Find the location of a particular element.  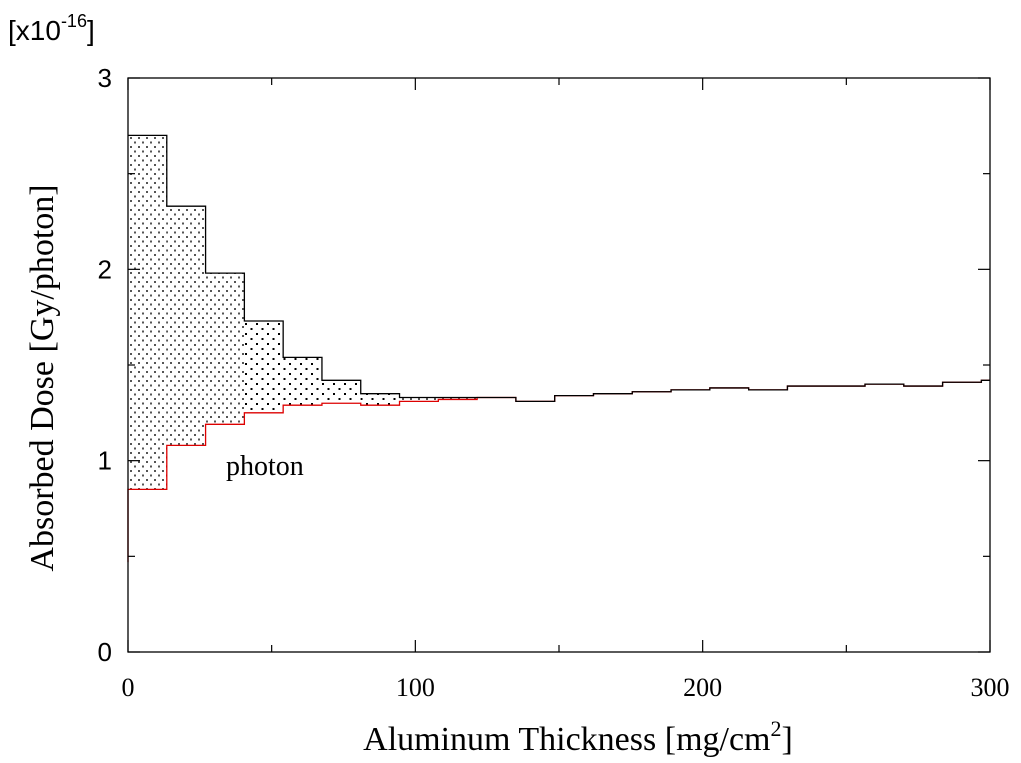

y-tick-label: 3 is located at coordinates (105, 78).